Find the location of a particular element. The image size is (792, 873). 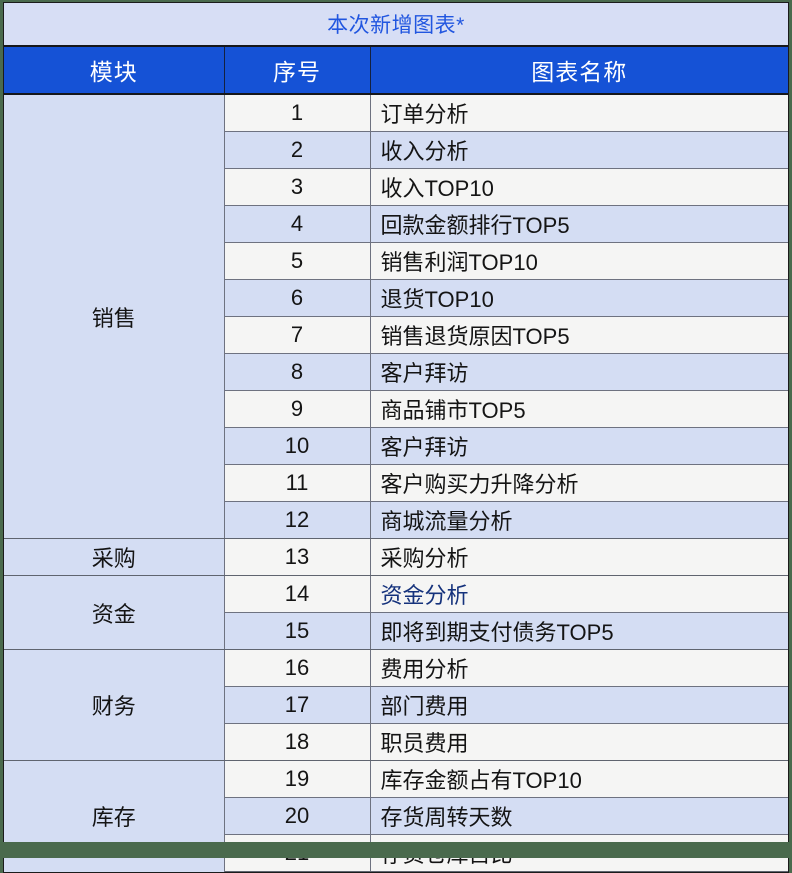

row-index-cell: 9 is located at coordinates (297, 409).